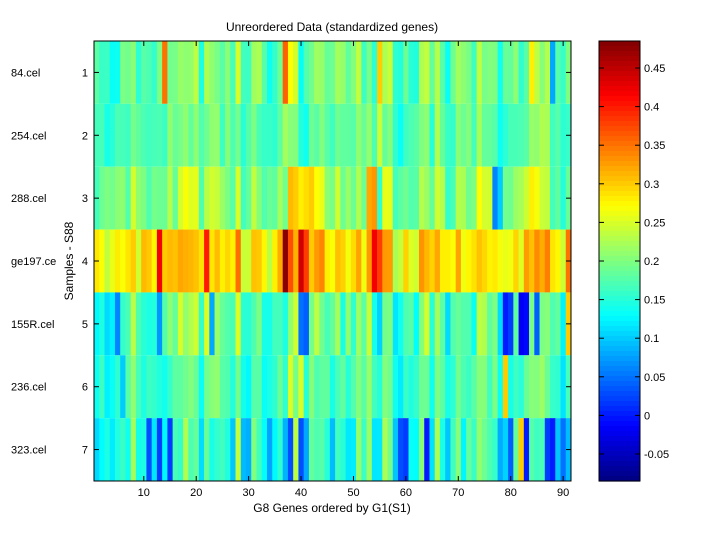 This screenshot has height=545, width=720. Describe the element at coordinates (656, 455) in the screenshot. I see `colorbar-tick-label: -0.05` at that location.